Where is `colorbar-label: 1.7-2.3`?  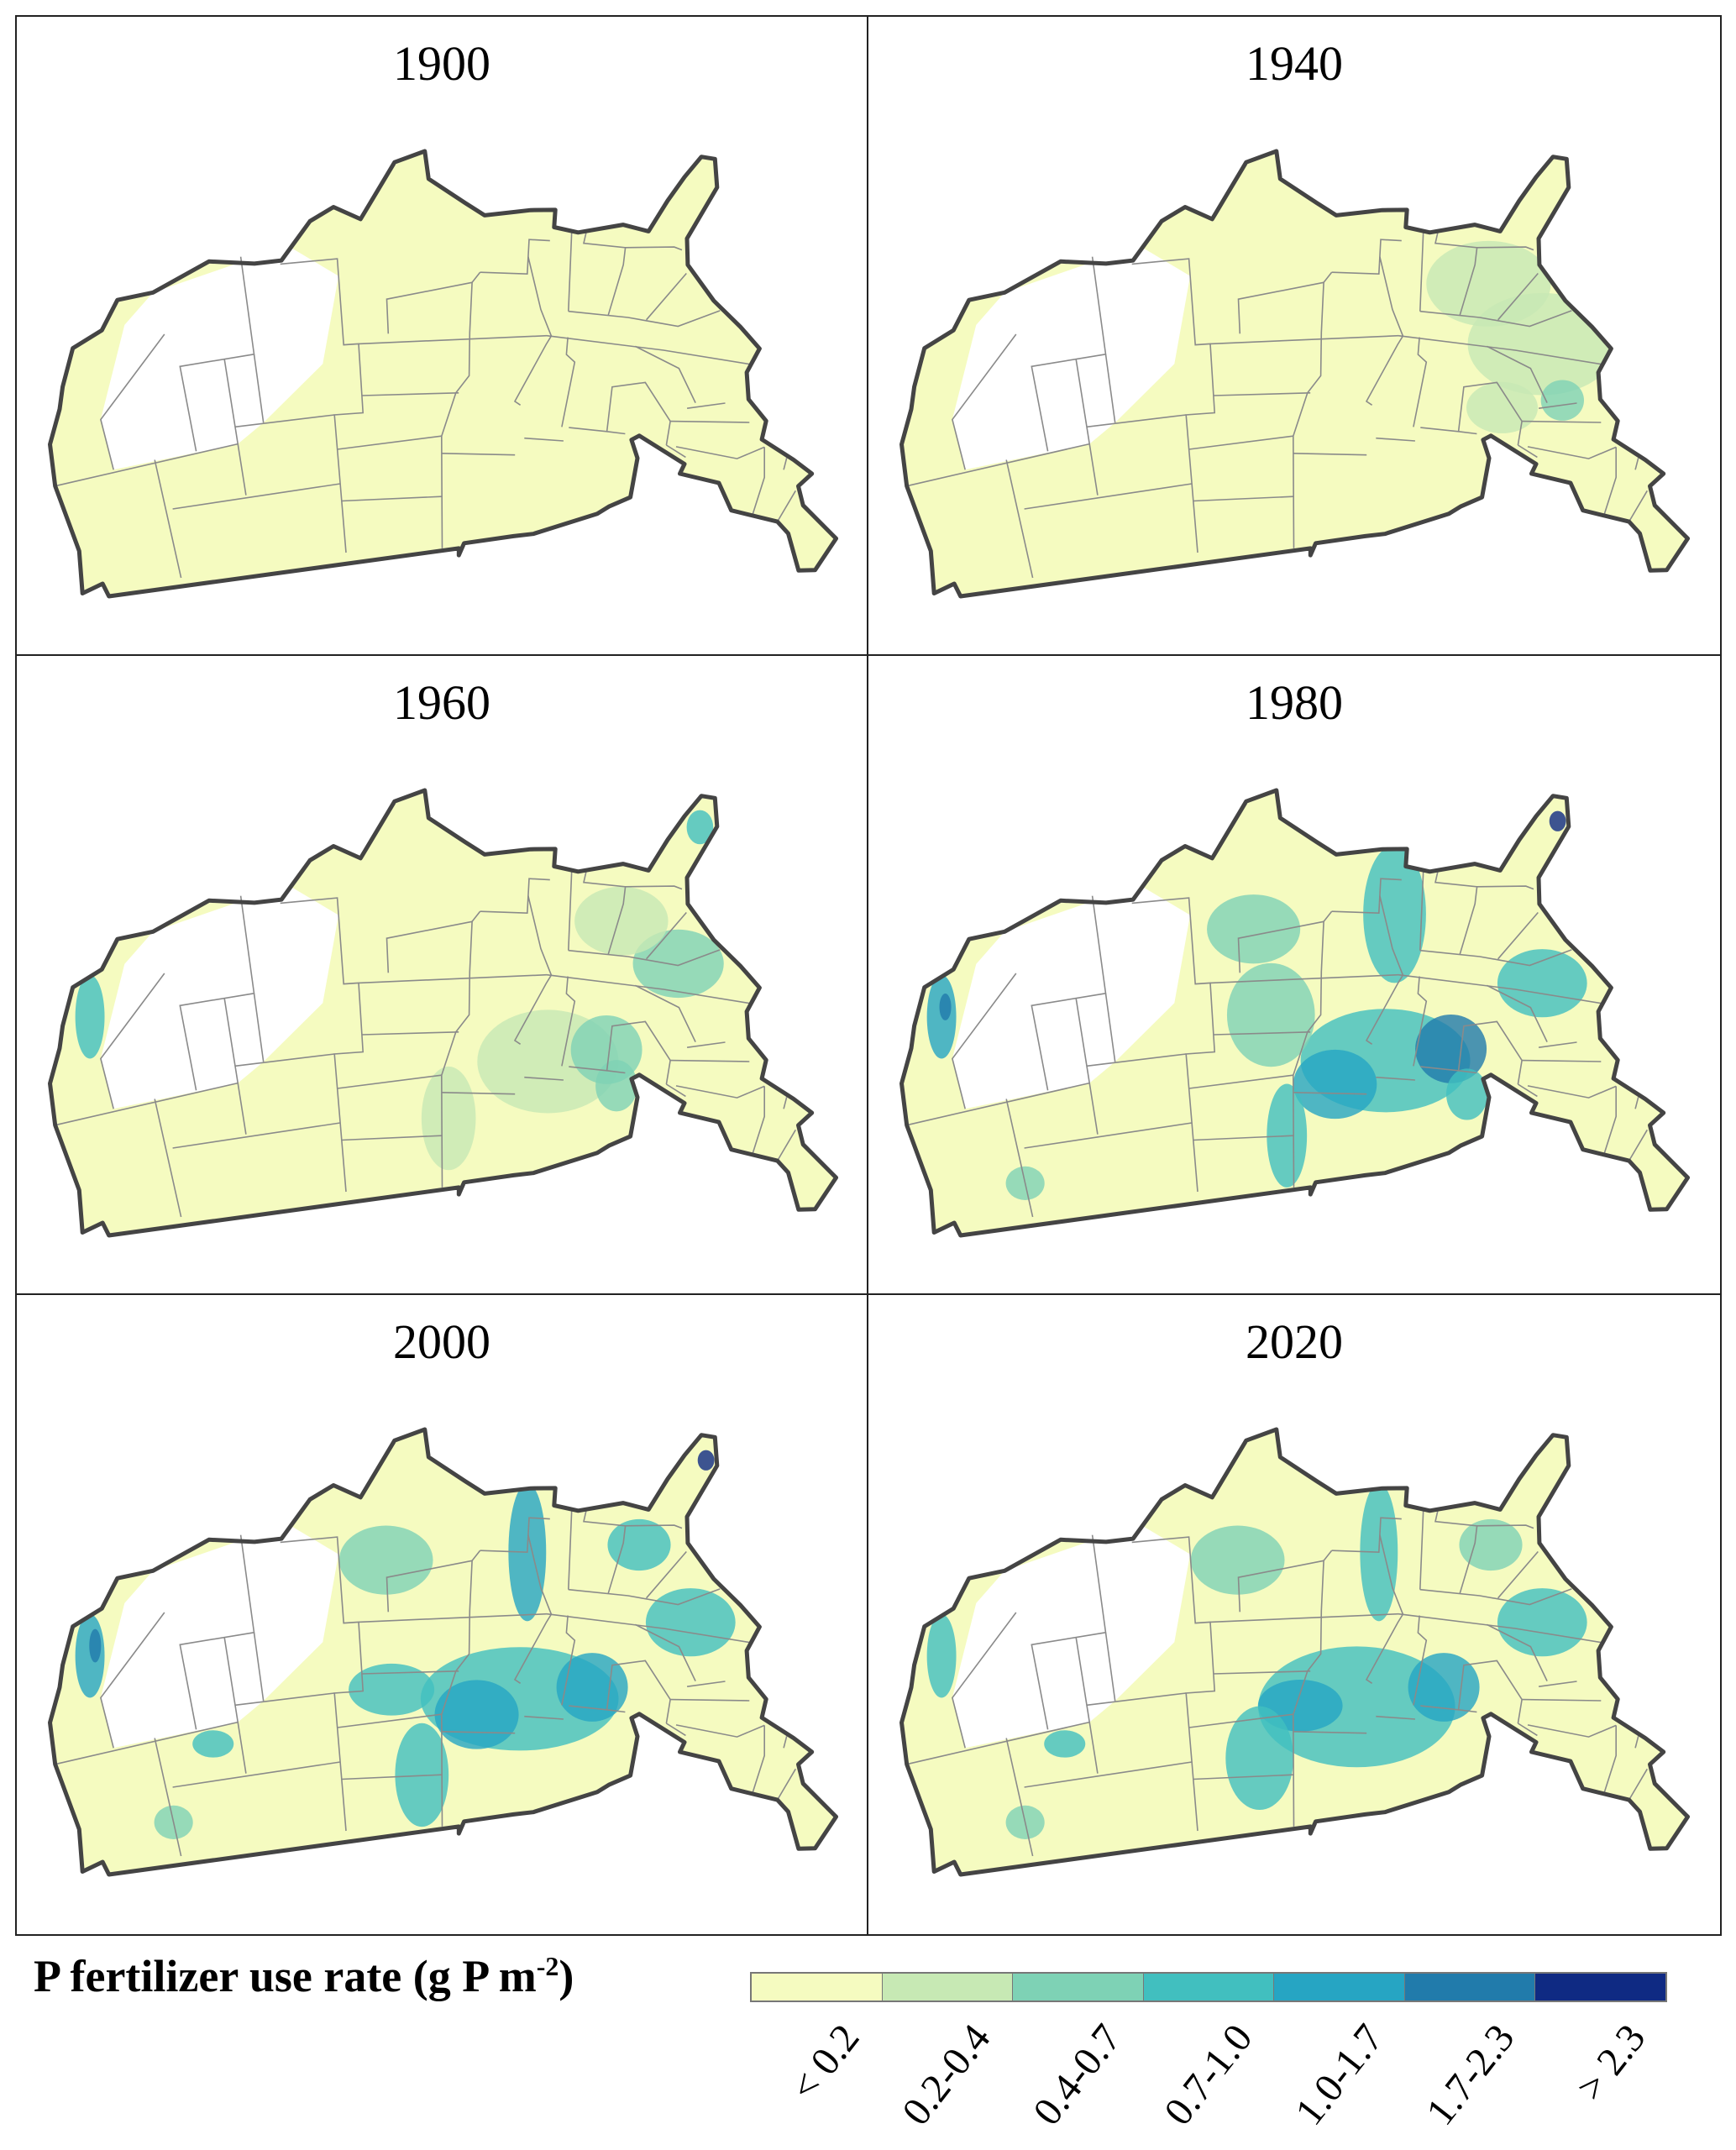 colorbar-label: 1.7-2.3 is located at coordinates (1471, 2075).